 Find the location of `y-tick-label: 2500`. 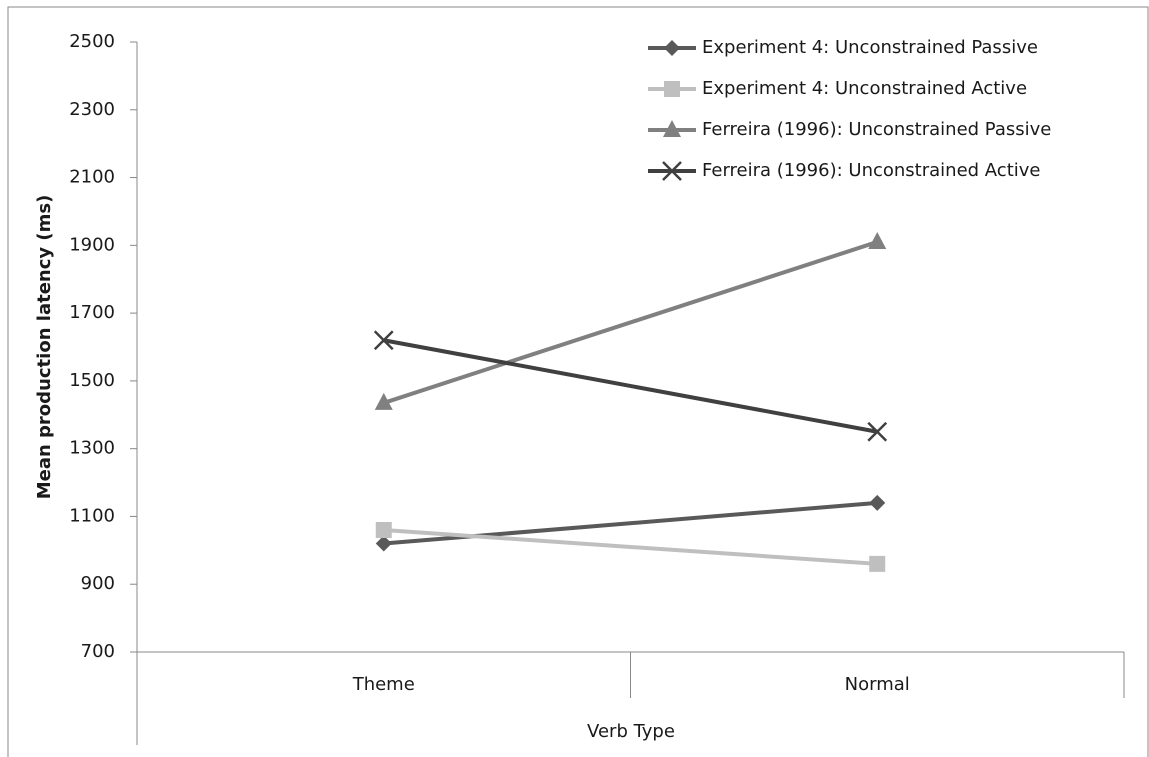

y-tick-label: 2500 is located at coordinates (92, 41).